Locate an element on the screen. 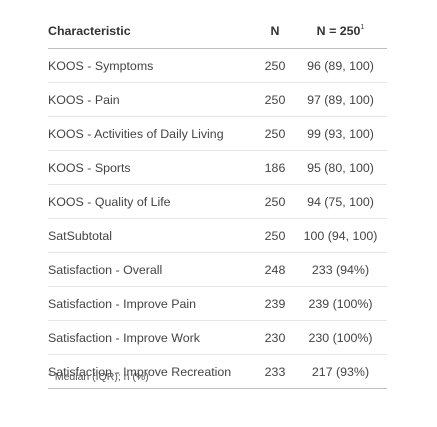  cell-summary-value: 239 (100%) is located at coordinates (340, 303).